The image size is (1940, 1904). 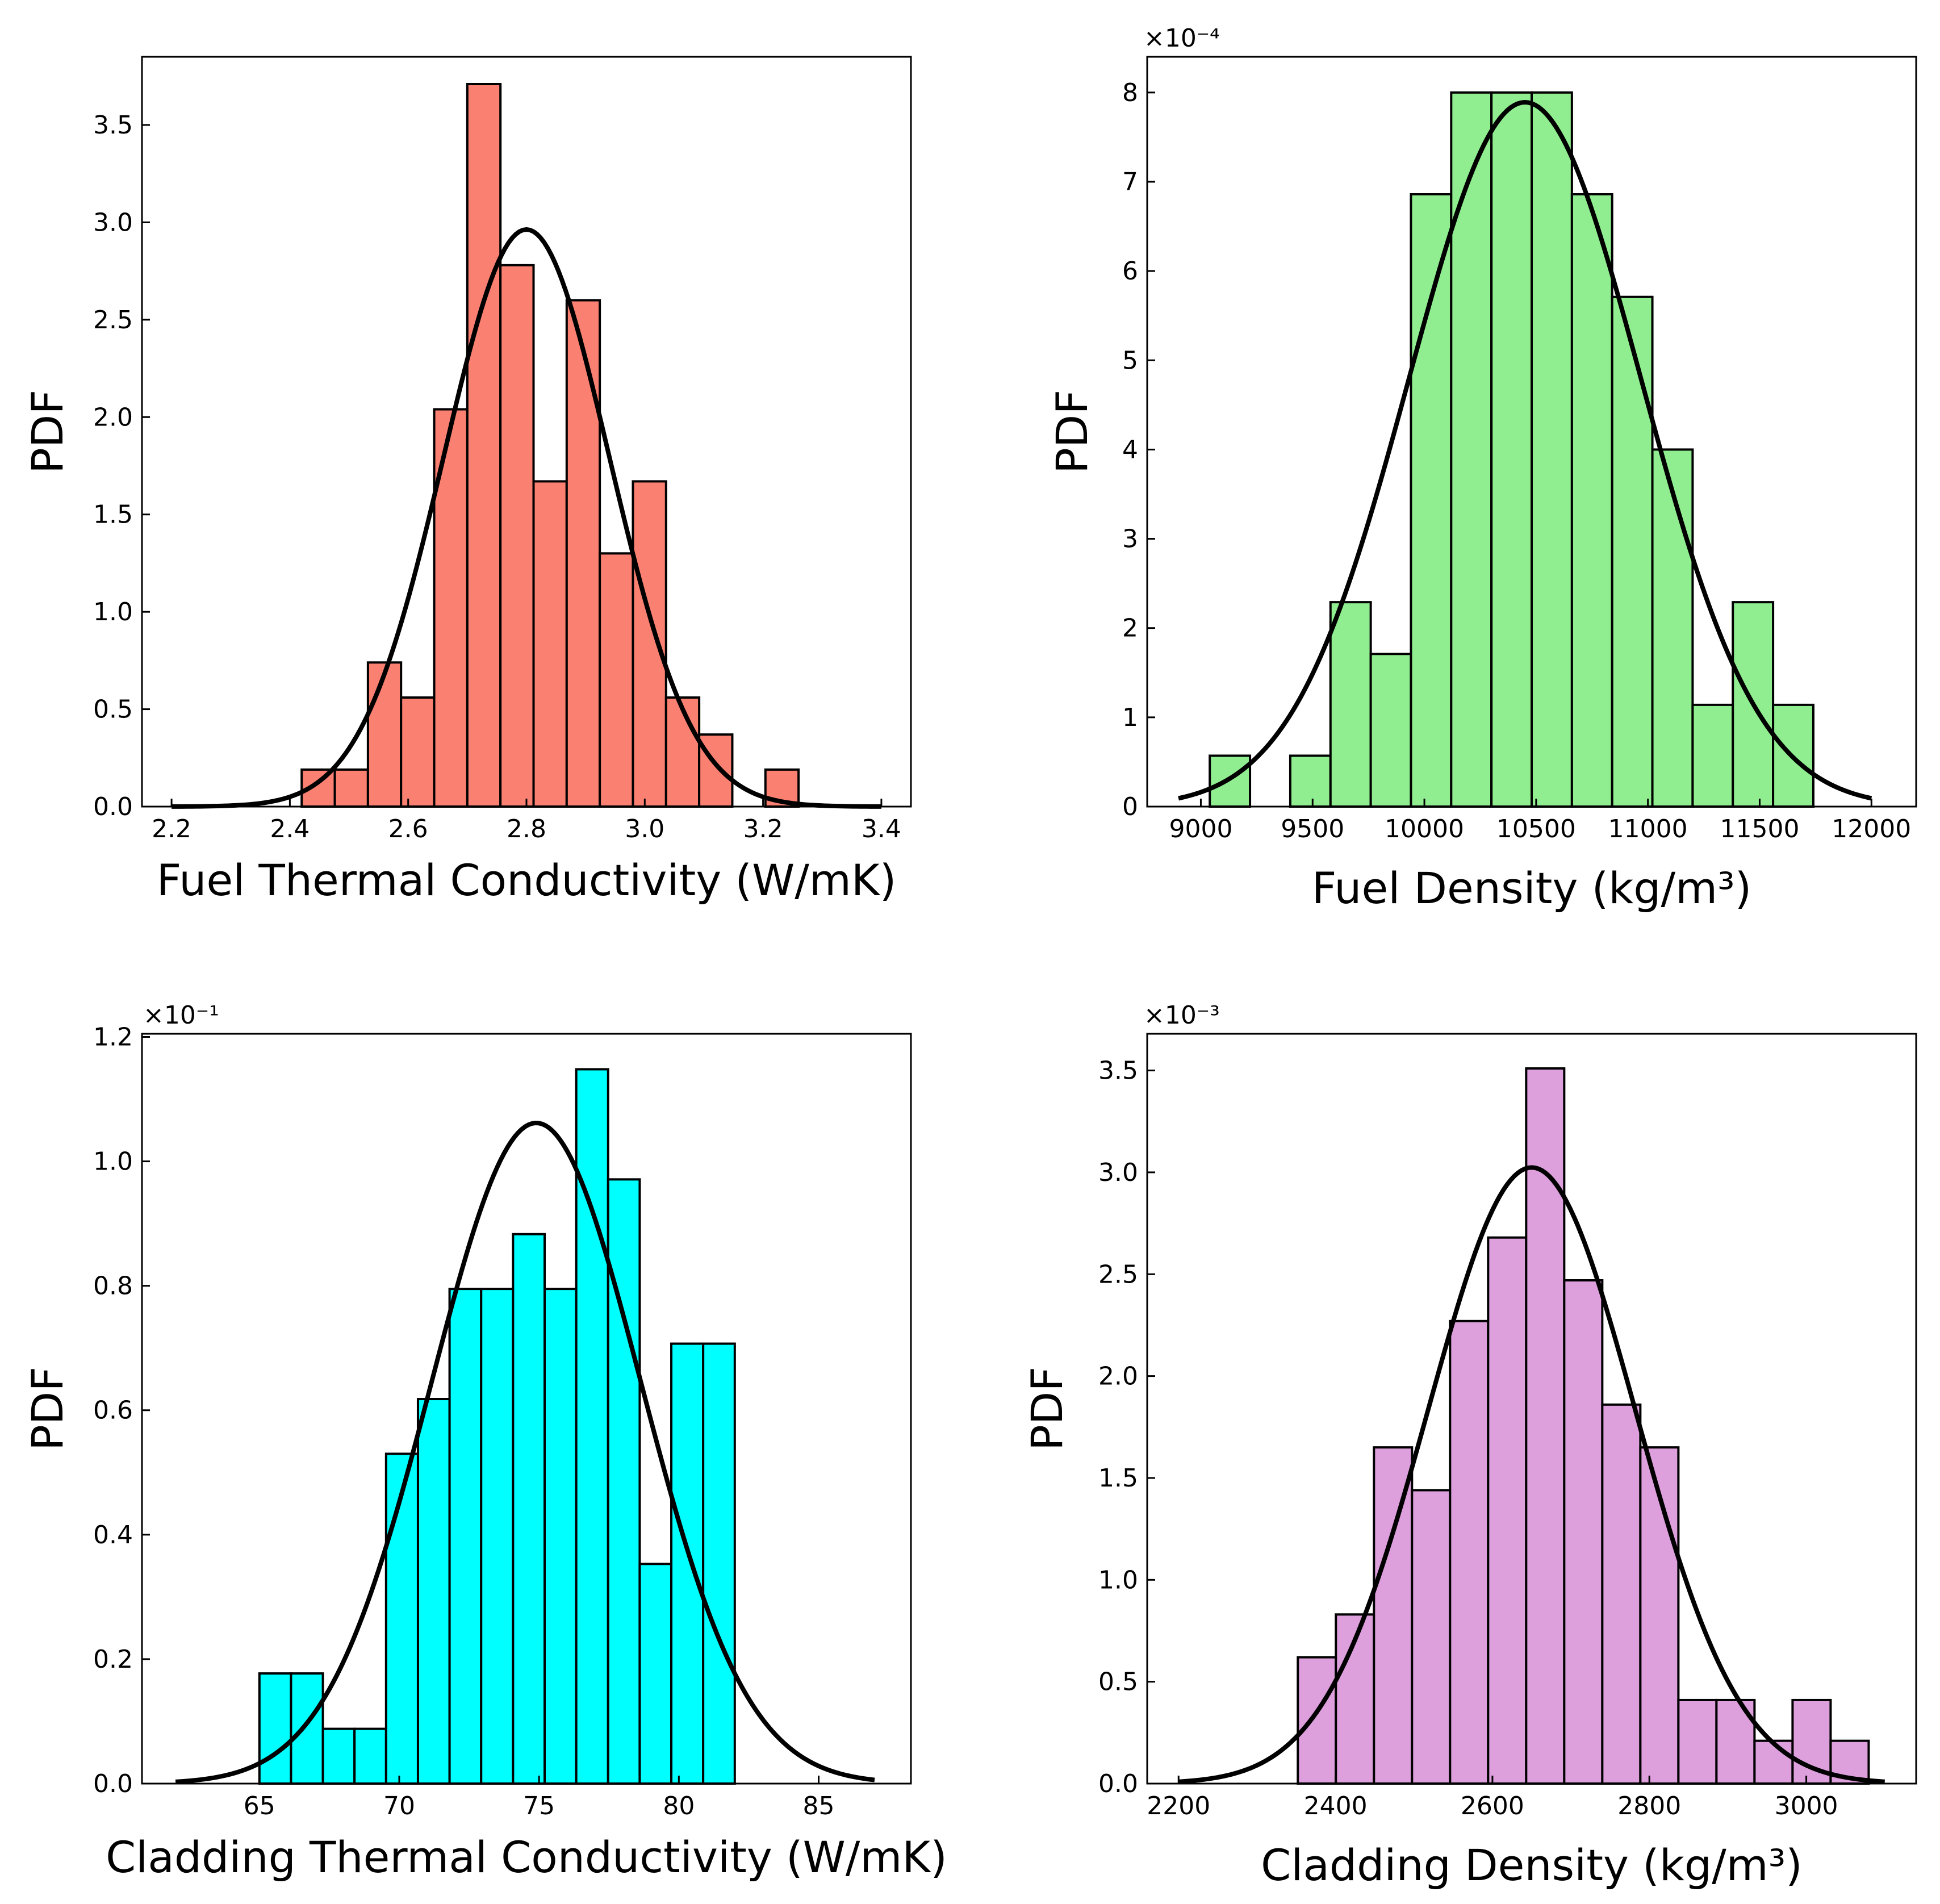 What do you see at coordinates (181, 1015) in the screenshot?
I see `scale-label: ×10⁻¹` at bounding box center [181, 1015].